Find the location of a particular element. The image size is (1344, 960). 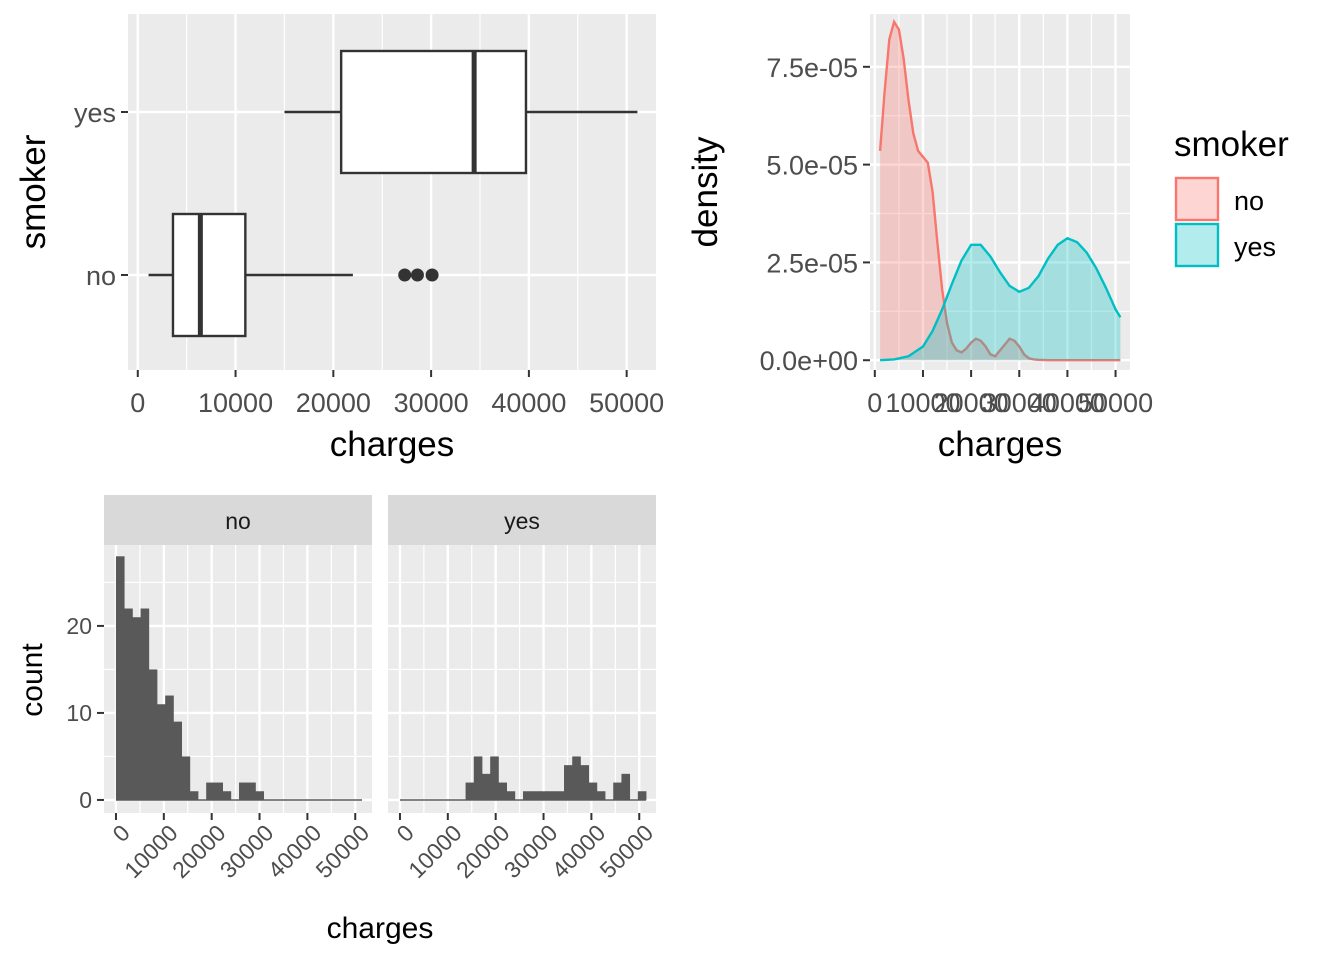

density-line-yes is located at coordinates (1001, 299).